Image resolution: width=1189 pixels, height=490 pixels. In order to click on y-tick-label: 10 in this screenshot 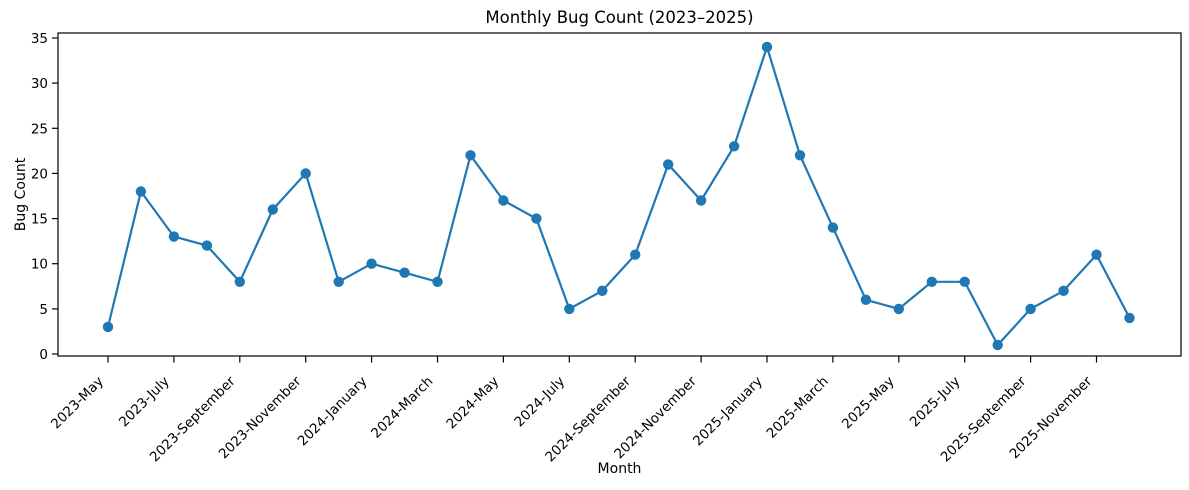, I will do `click(39, 265)`.